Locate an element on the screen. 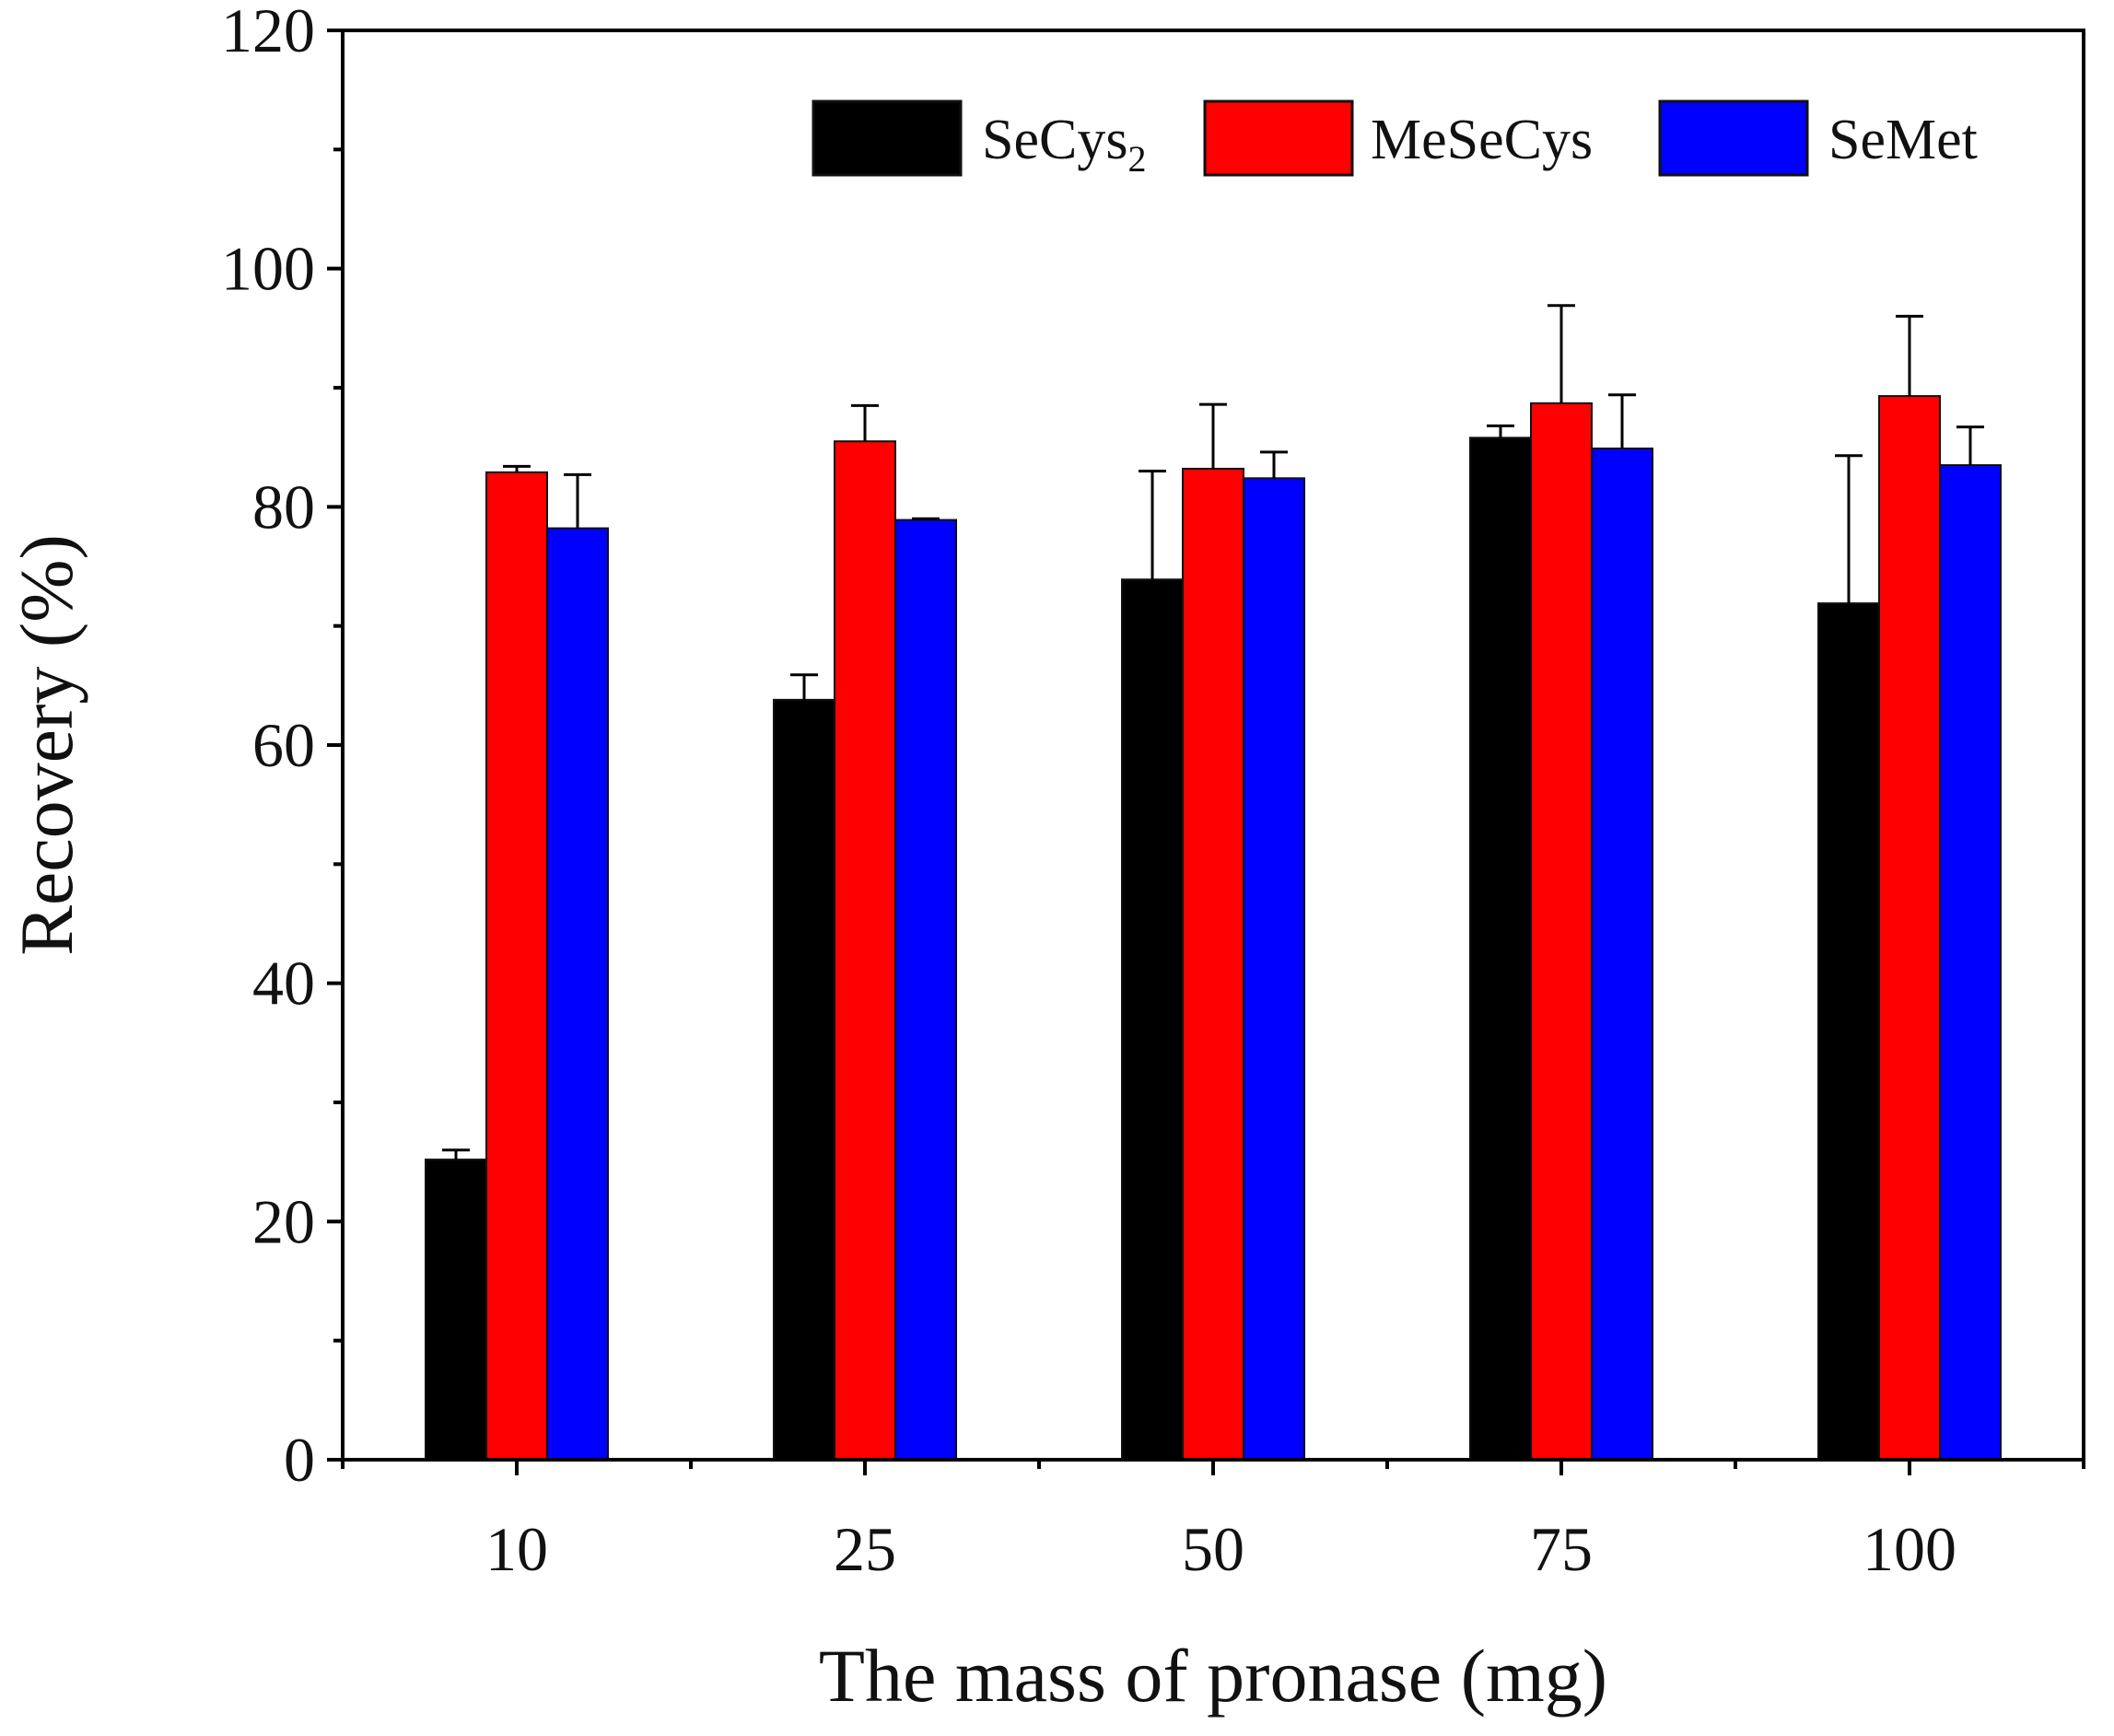 This screenshot has width=2114, height=1736. legend-label: SeCys2 is located at coordinates (1064, 144).